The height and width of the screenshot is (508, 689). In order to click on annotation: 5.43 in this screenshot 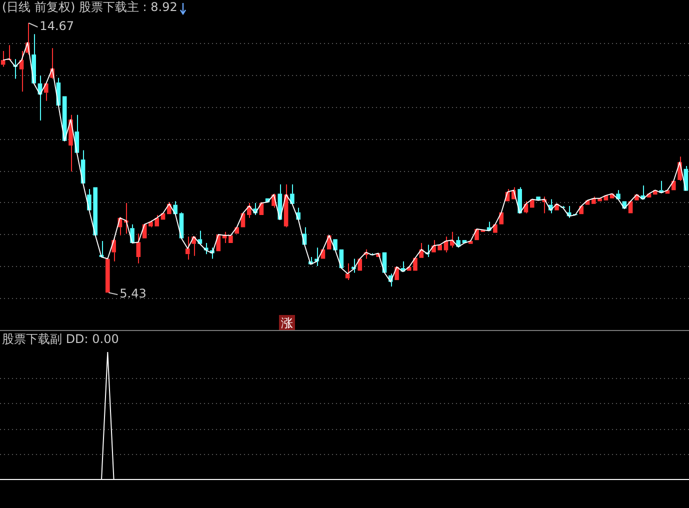, I will do `click(133, 293)`.